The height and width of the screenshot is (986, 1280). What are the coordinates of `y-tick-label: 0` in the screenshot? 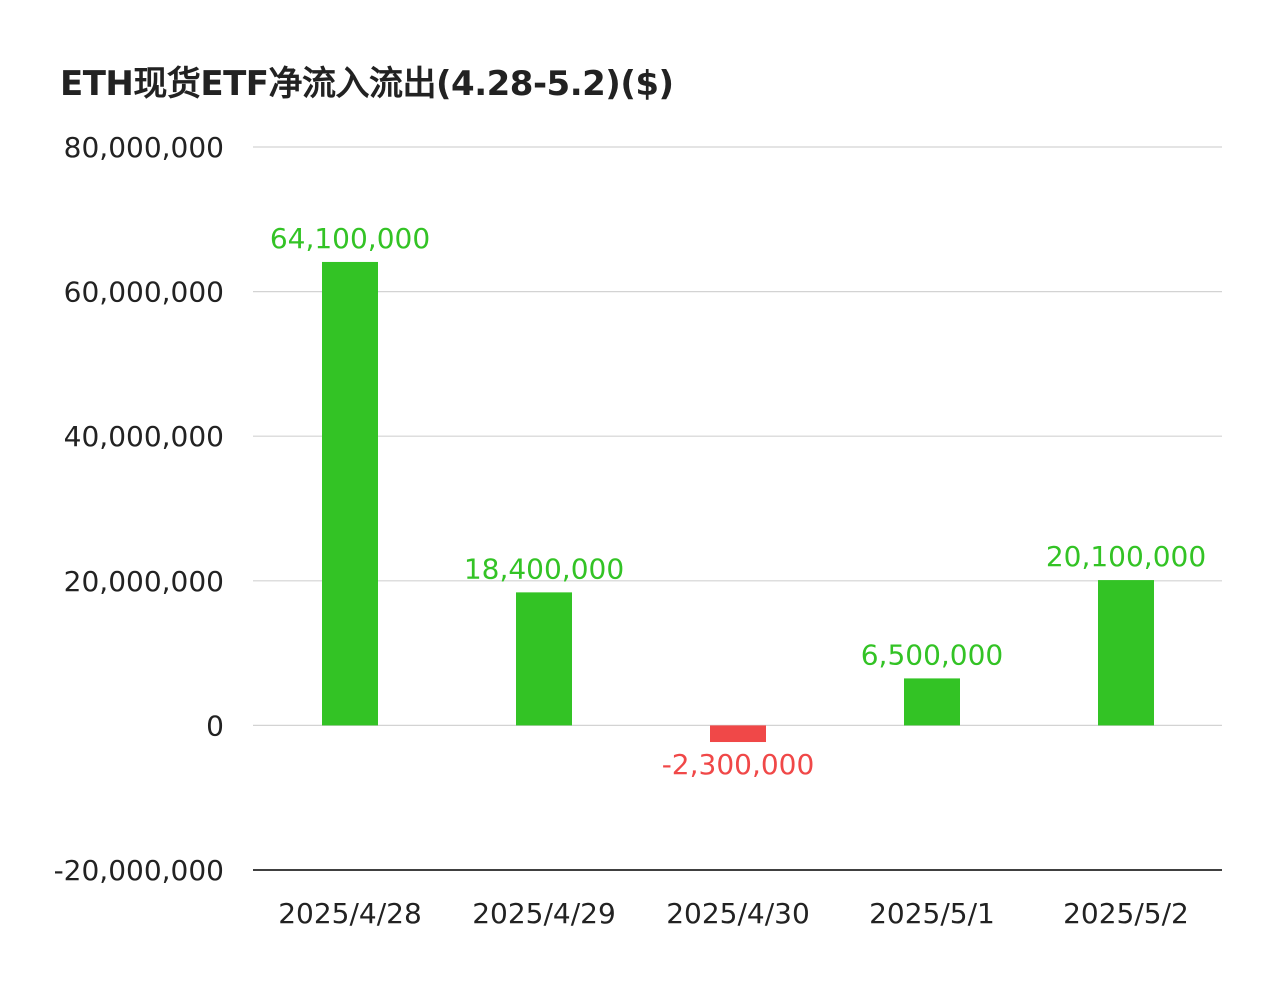 It's located at (215, 725).